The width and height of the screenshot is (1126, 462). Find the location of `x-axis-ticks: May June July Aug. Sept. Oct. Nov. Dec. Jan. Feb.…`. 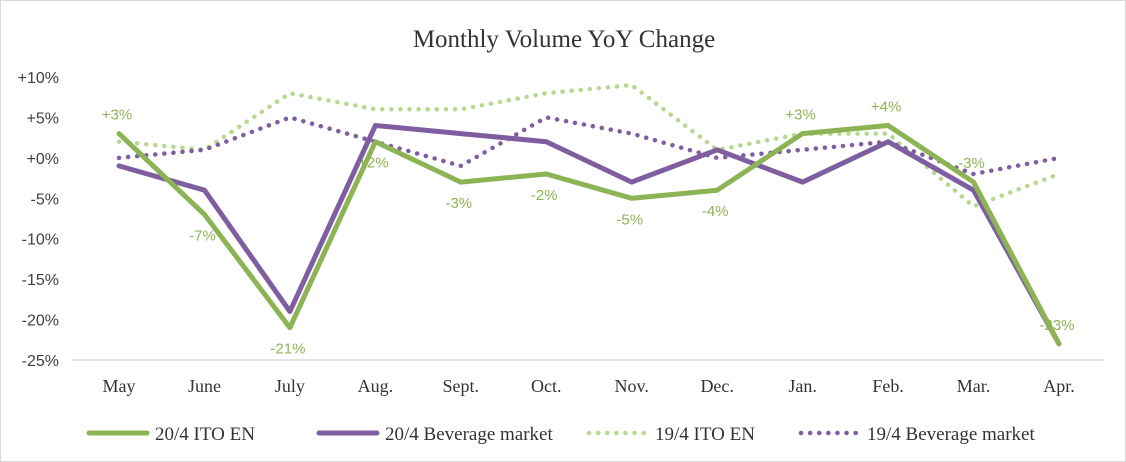

x-axis-ticks: May June July Aug. Sept. Oct. Nov. Dec. Jan. Feb.… is located at coordinates (589, 386).